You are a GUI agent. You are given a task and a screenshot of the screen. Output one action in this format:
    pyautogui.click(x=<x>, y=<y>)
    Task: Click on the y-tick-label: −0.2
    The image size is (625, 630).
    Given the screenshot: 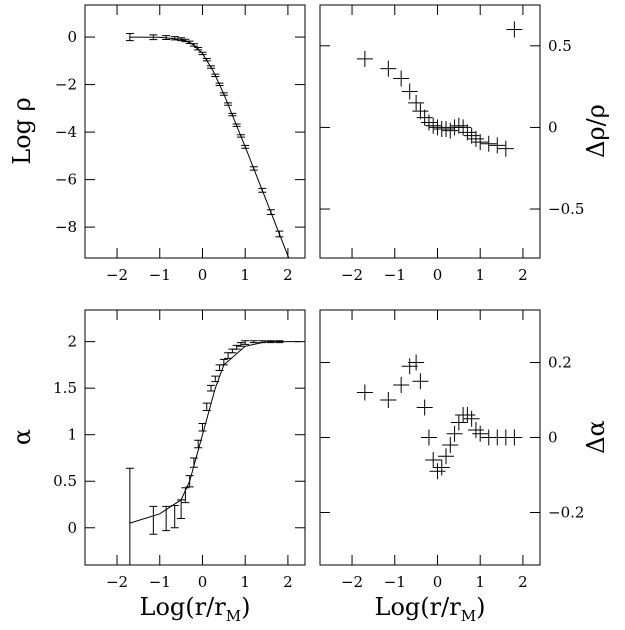 What is the action you would take?
    pyautogui.click(x=566, y=513)
    